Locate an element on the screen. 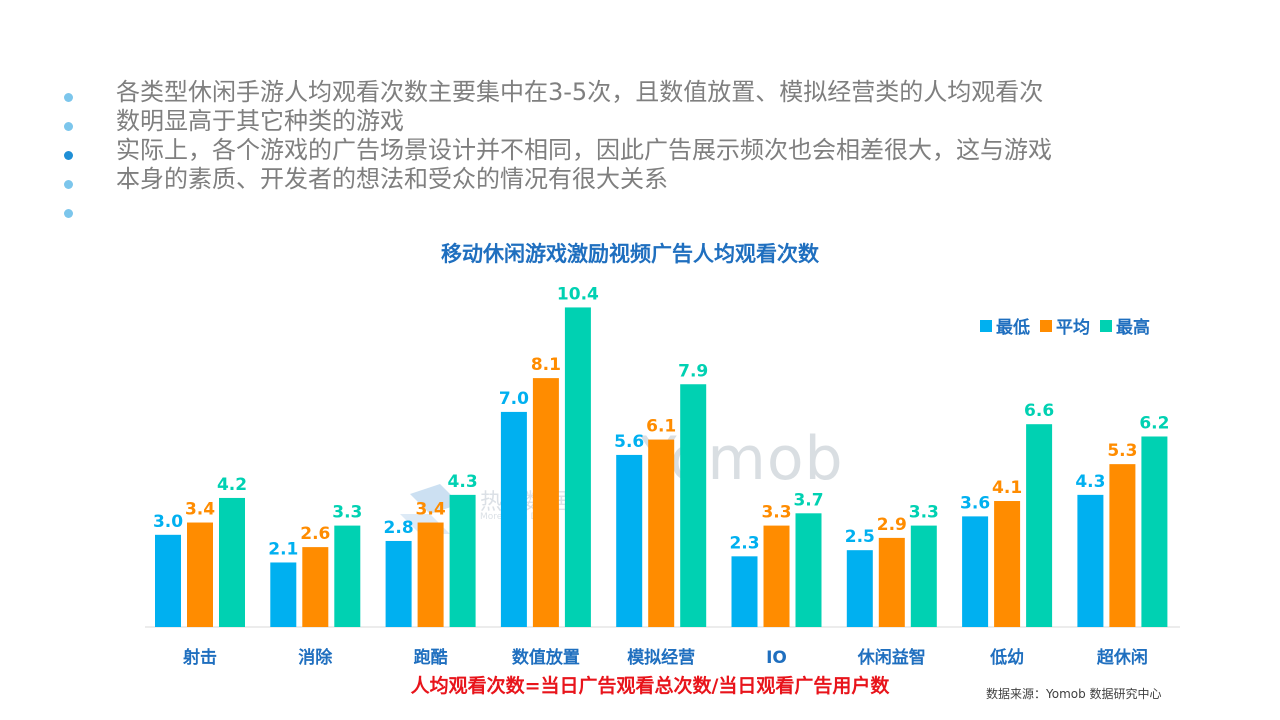 The image size is (1280, 720). category-label: 模拟经营 is located at coordinates (661, 657).